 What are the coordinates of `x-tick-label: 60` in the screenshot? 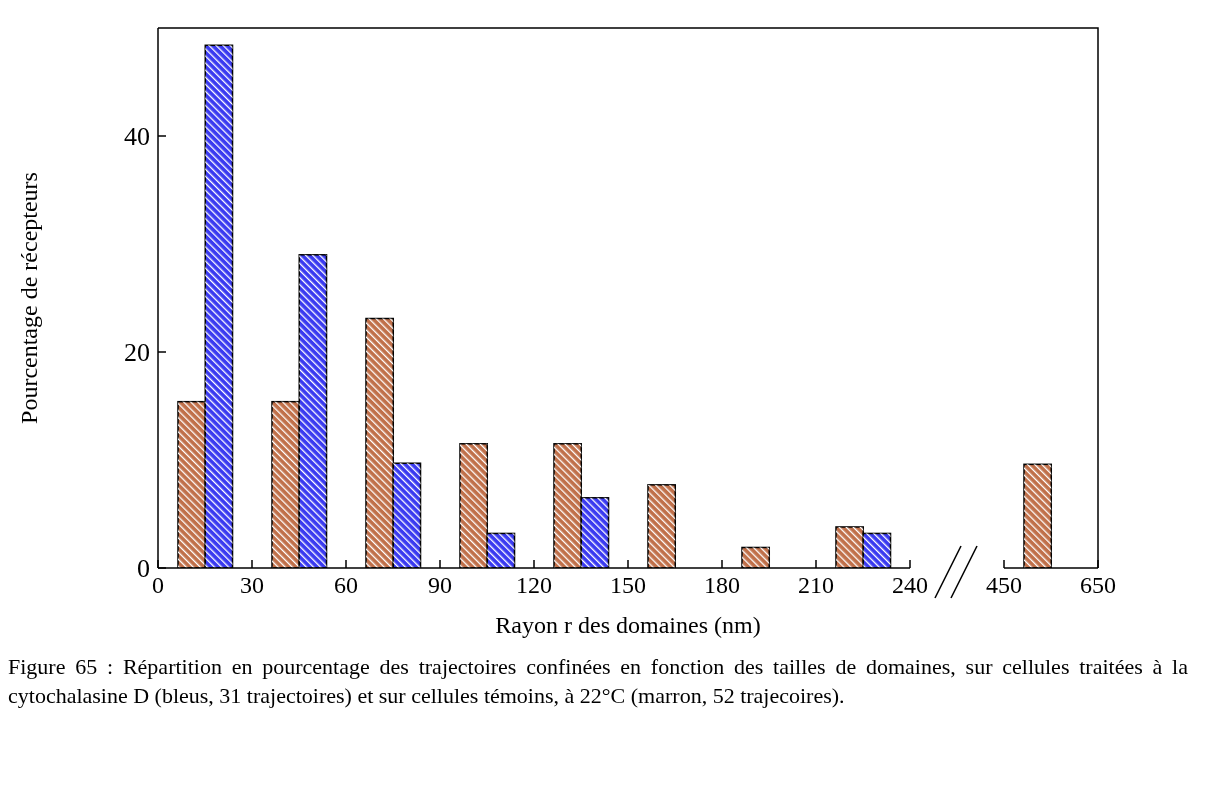 It's located at (346, 585).